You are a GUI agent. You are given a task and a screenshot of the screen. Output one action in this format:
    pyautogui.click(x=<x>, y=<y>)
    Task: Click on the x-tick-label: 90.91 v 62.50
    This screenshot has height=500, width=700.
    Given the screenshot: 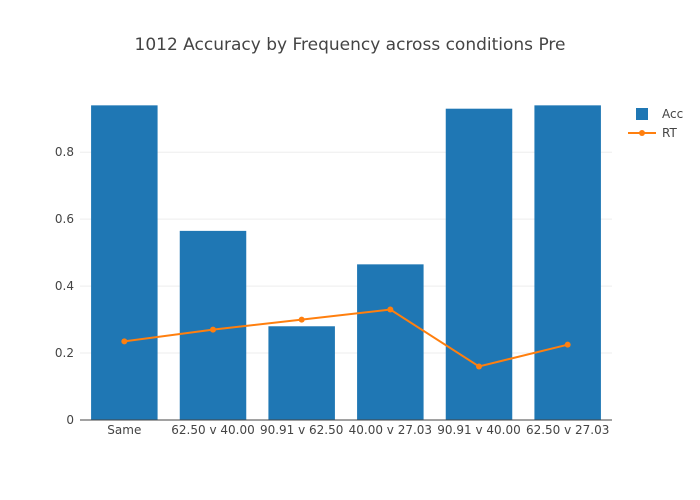 What is the action you would take?
    pyautogui.click(x=301, y=430)
    